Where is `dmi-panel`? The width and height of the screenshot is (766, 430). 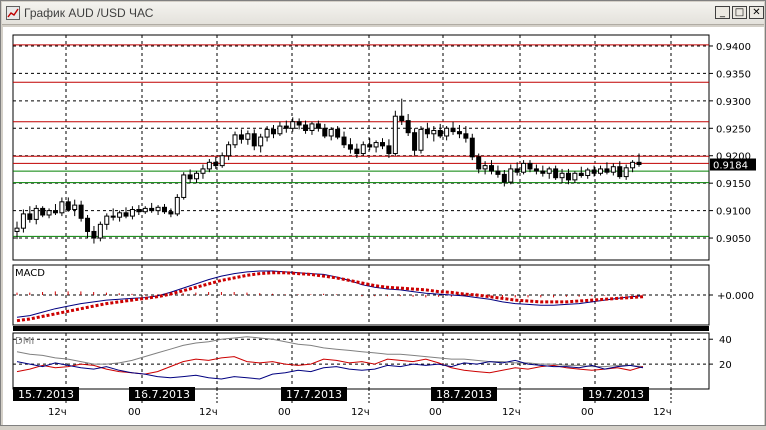 dmi-panel is located at coordinates (361, 361).